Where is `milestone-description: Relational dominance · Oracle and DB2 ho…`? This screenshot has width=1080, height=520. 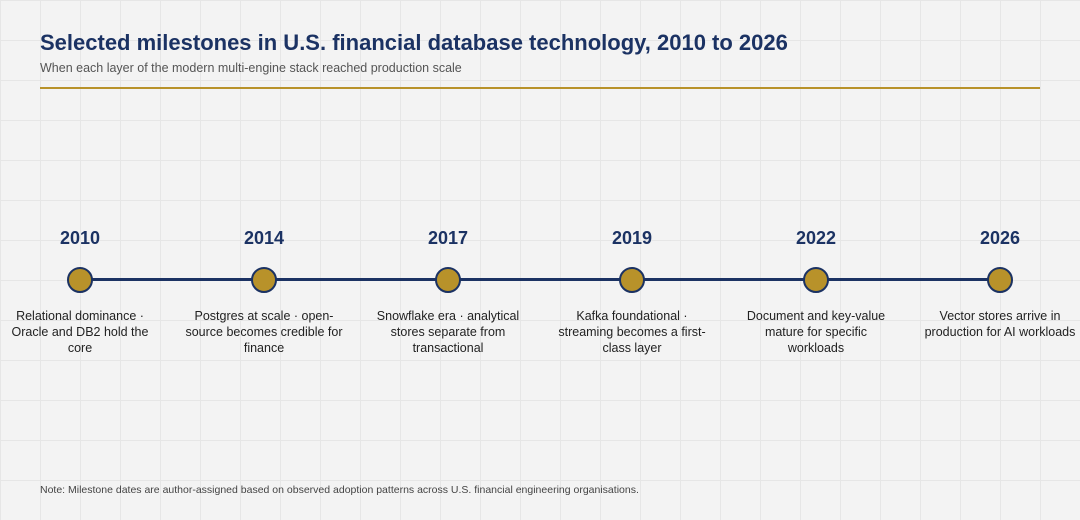
milestone-description: Relational dominance · Oracle and DB2 ho… is located at coordinates (80, 332).